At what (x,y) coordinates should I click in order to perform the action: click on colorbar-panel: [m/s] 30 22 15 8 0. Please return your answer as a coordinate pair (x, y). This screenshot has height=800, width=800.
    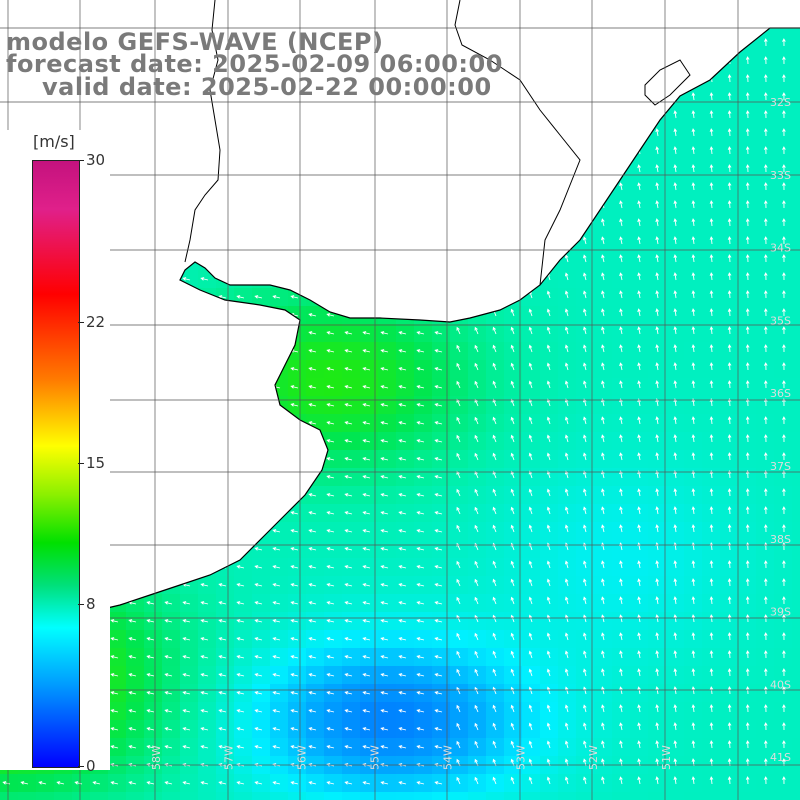
    Looking at the image, I should click on (55, 452).